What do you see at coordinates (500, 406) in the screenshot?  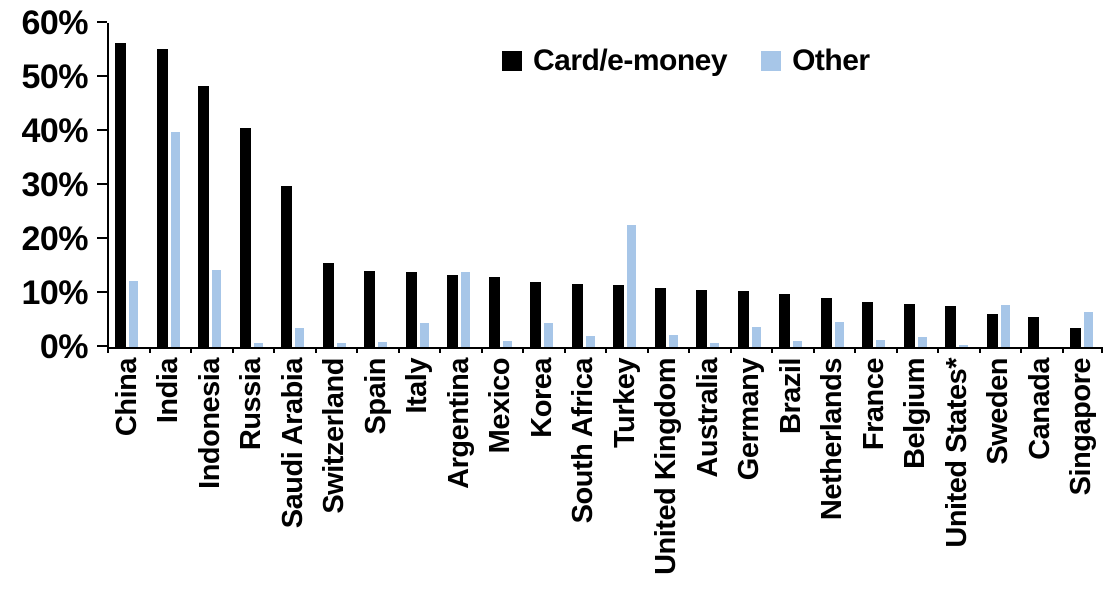 I see `x-category-label: Mexico` at bounding box center [500, 406].